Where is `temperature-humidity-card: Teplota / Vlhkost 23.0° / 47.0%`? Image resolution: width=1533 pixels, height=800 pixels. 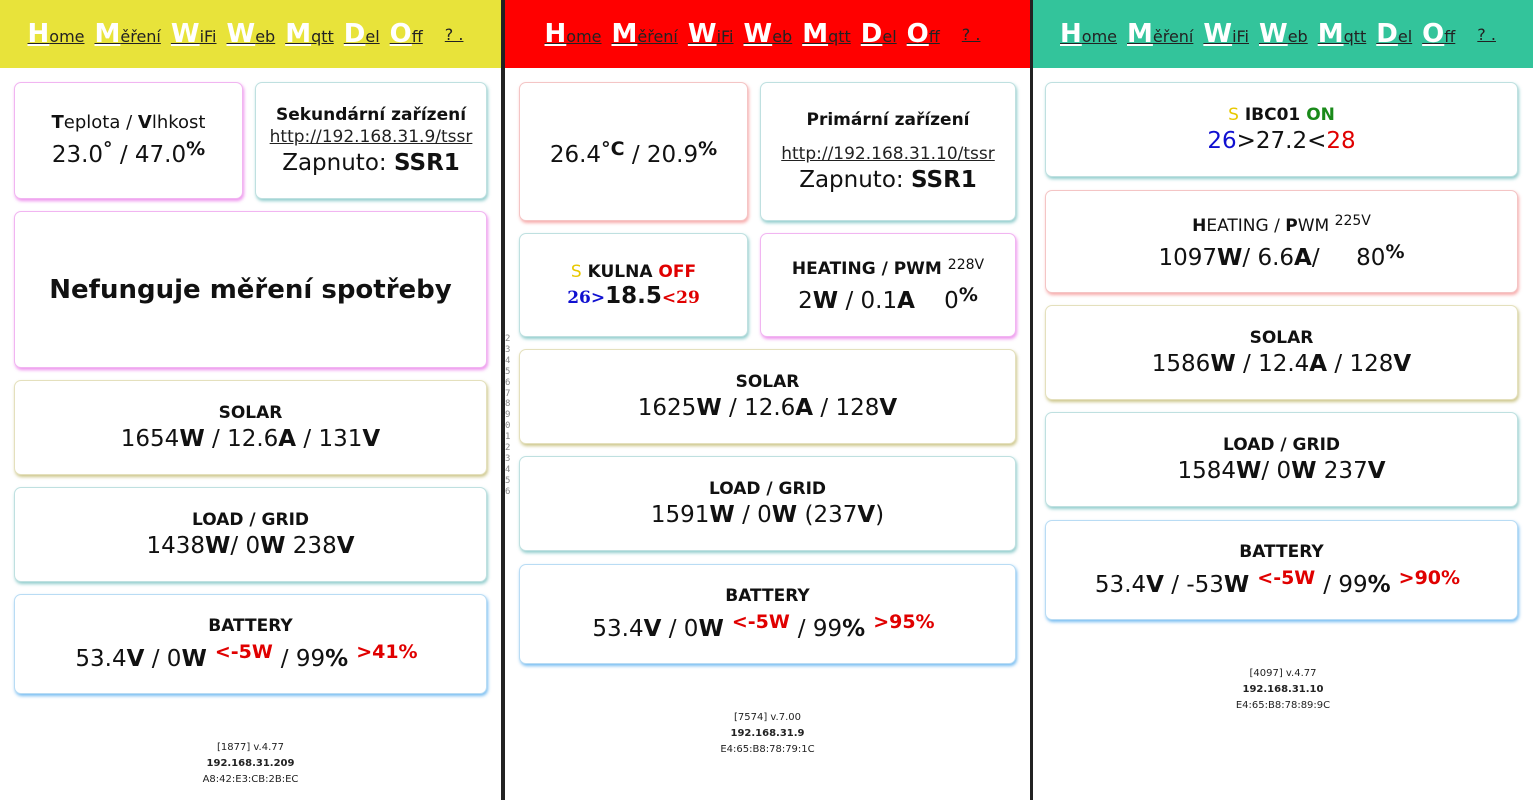
temperature-humidity-card: Teplota / Vlhkost 23.0° / 47.0% is located at coordinates (128, 140).